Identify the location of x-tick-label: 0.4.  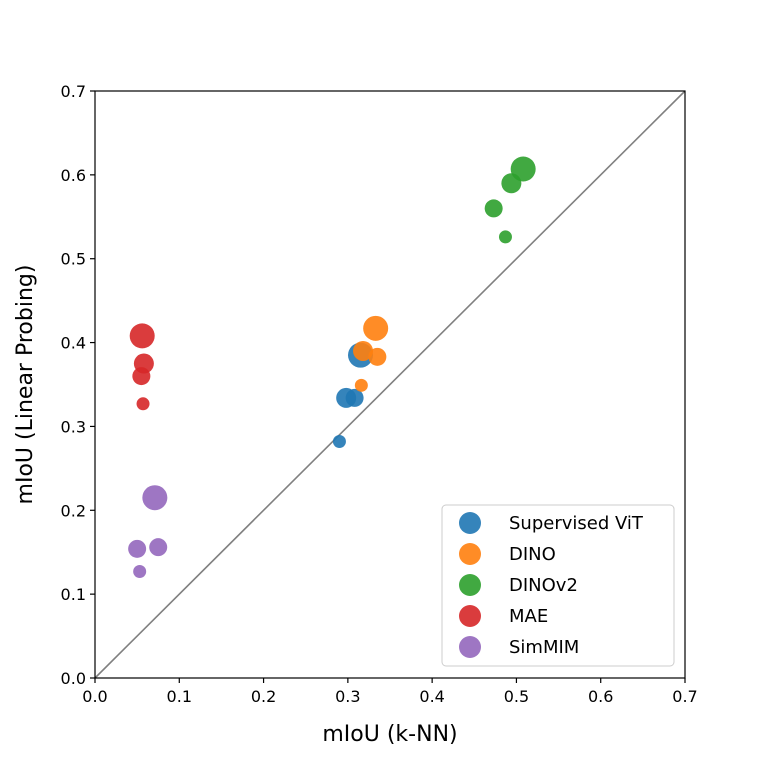
(431, 696).